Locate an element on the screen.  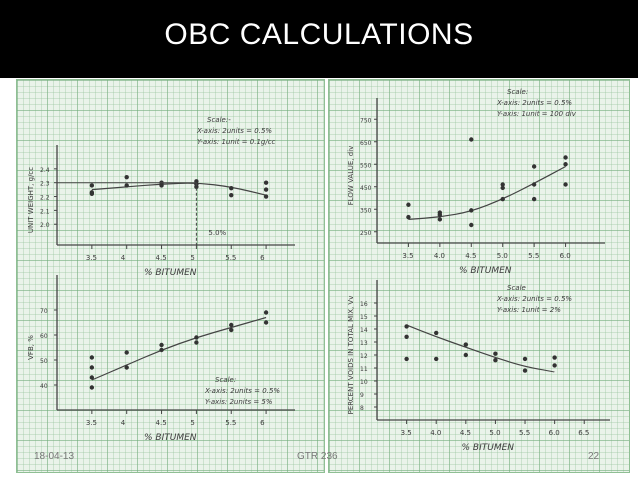
y-tick-label: 40 is located at coordinates (44, 386).